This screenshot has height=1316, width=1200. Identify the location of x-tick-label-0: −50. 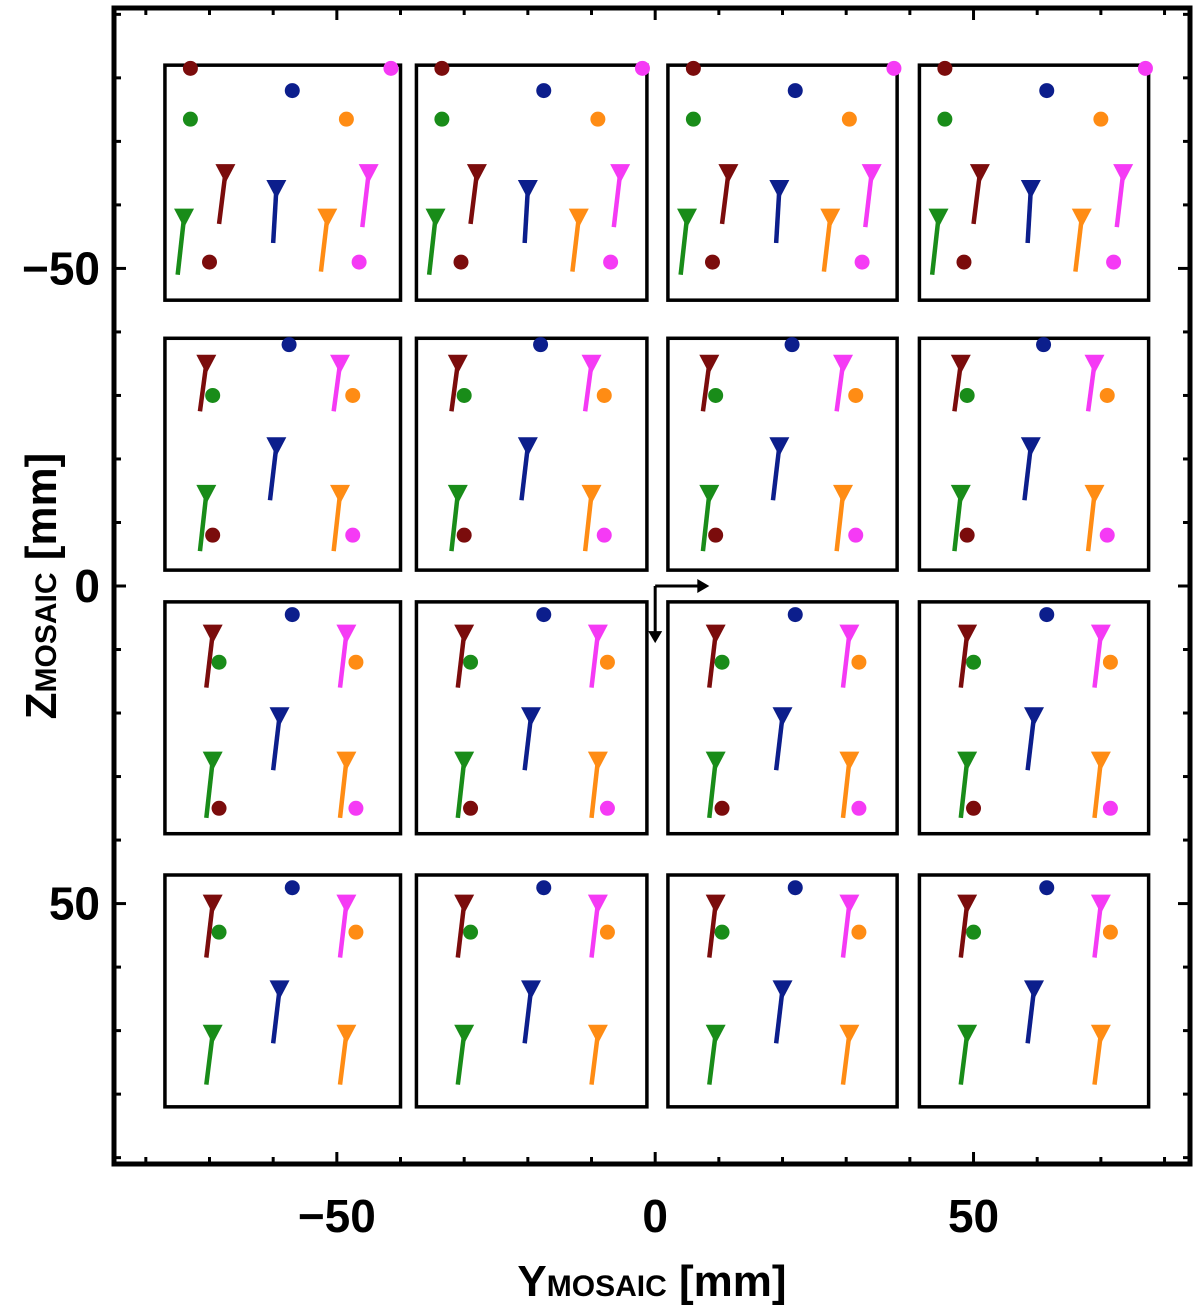
(337, 1216).